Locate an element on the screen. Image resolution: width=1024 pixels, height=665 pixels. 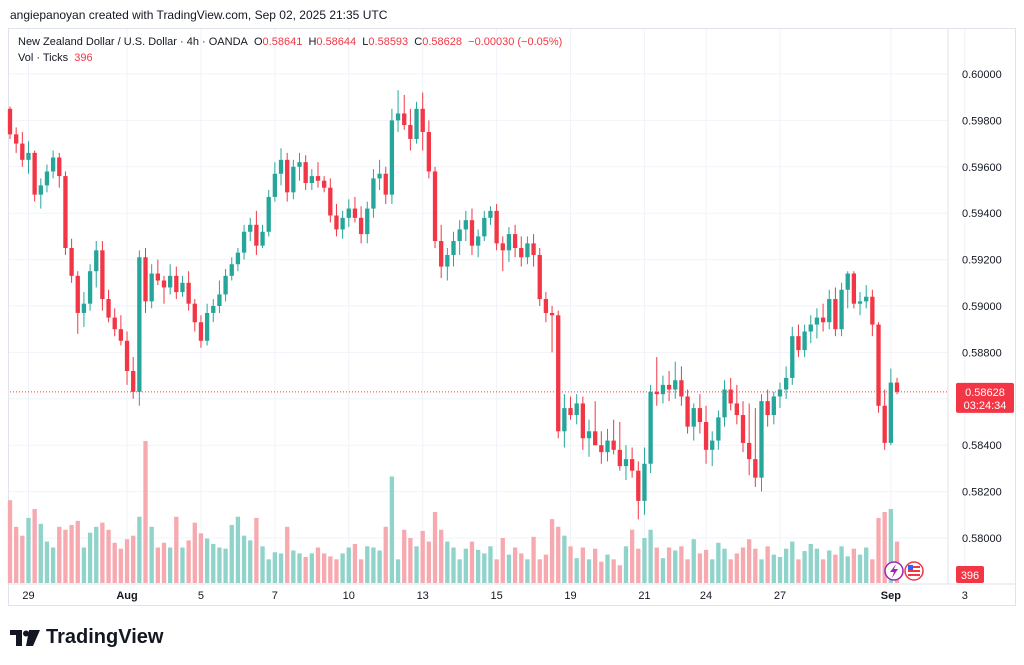
tradingview-logo-icon is located at coordinates (25, 637).